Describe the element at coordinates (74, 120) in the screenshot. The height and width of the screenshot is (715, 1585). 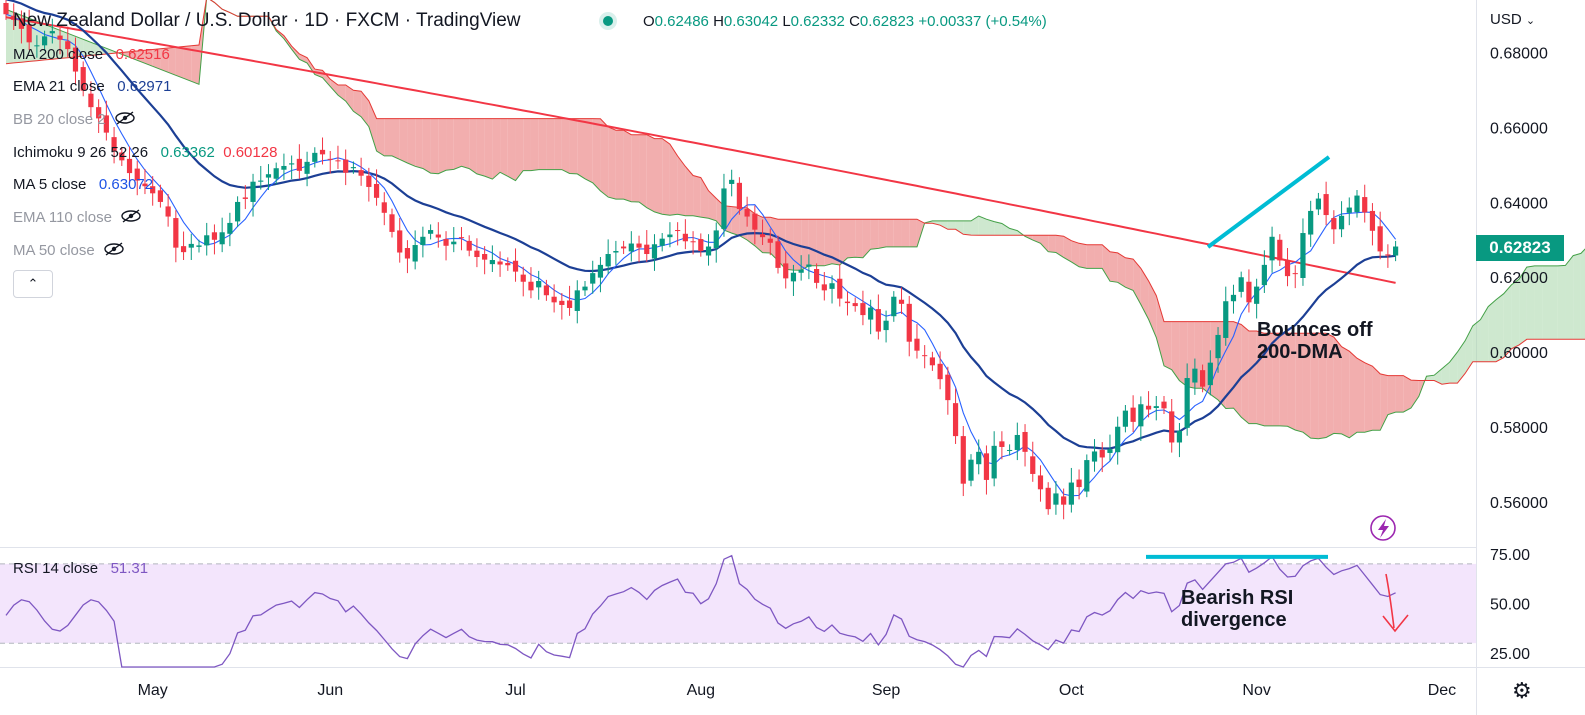
I see `legend-bb20: BB 20 close 2` at that location.